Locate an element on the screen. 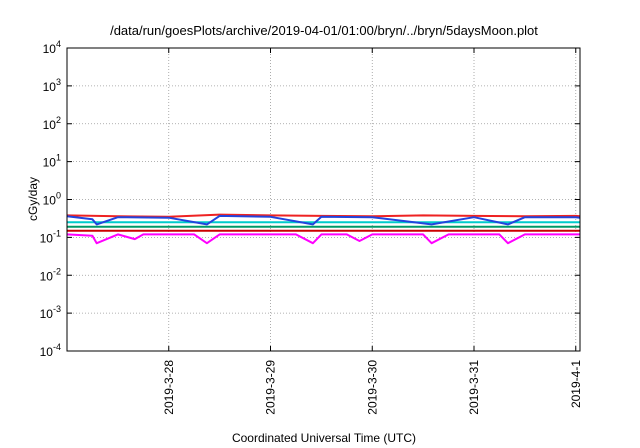  x-tick-label: 2019-3-31 is located at coordinates (474, 387).